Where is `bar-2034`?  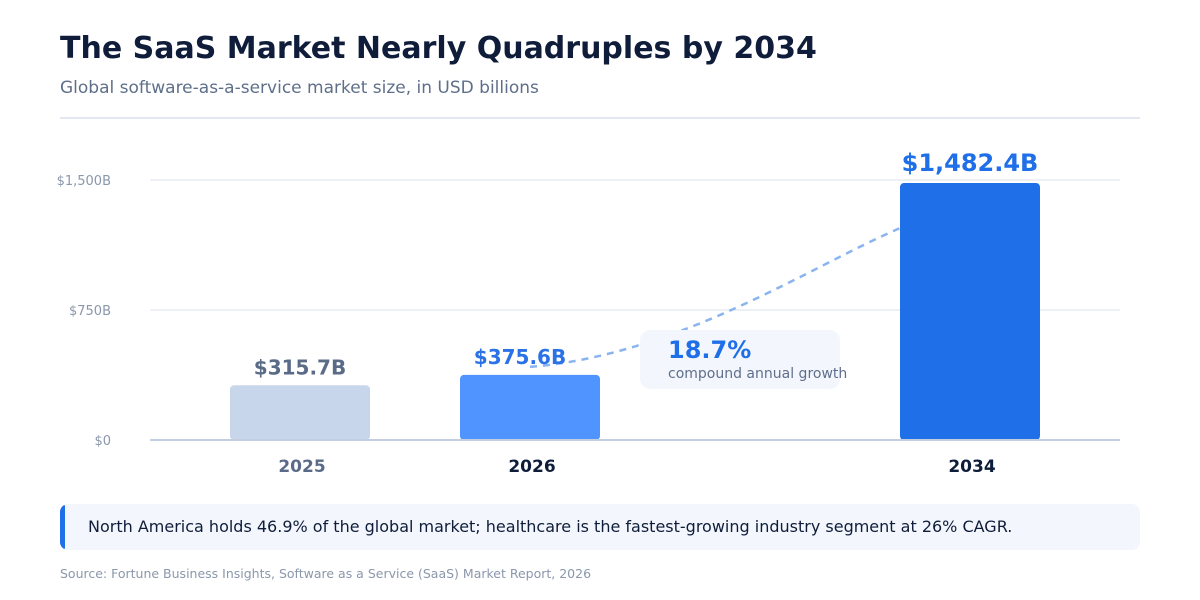 bar-2034 is located at coordinates (970, 311).